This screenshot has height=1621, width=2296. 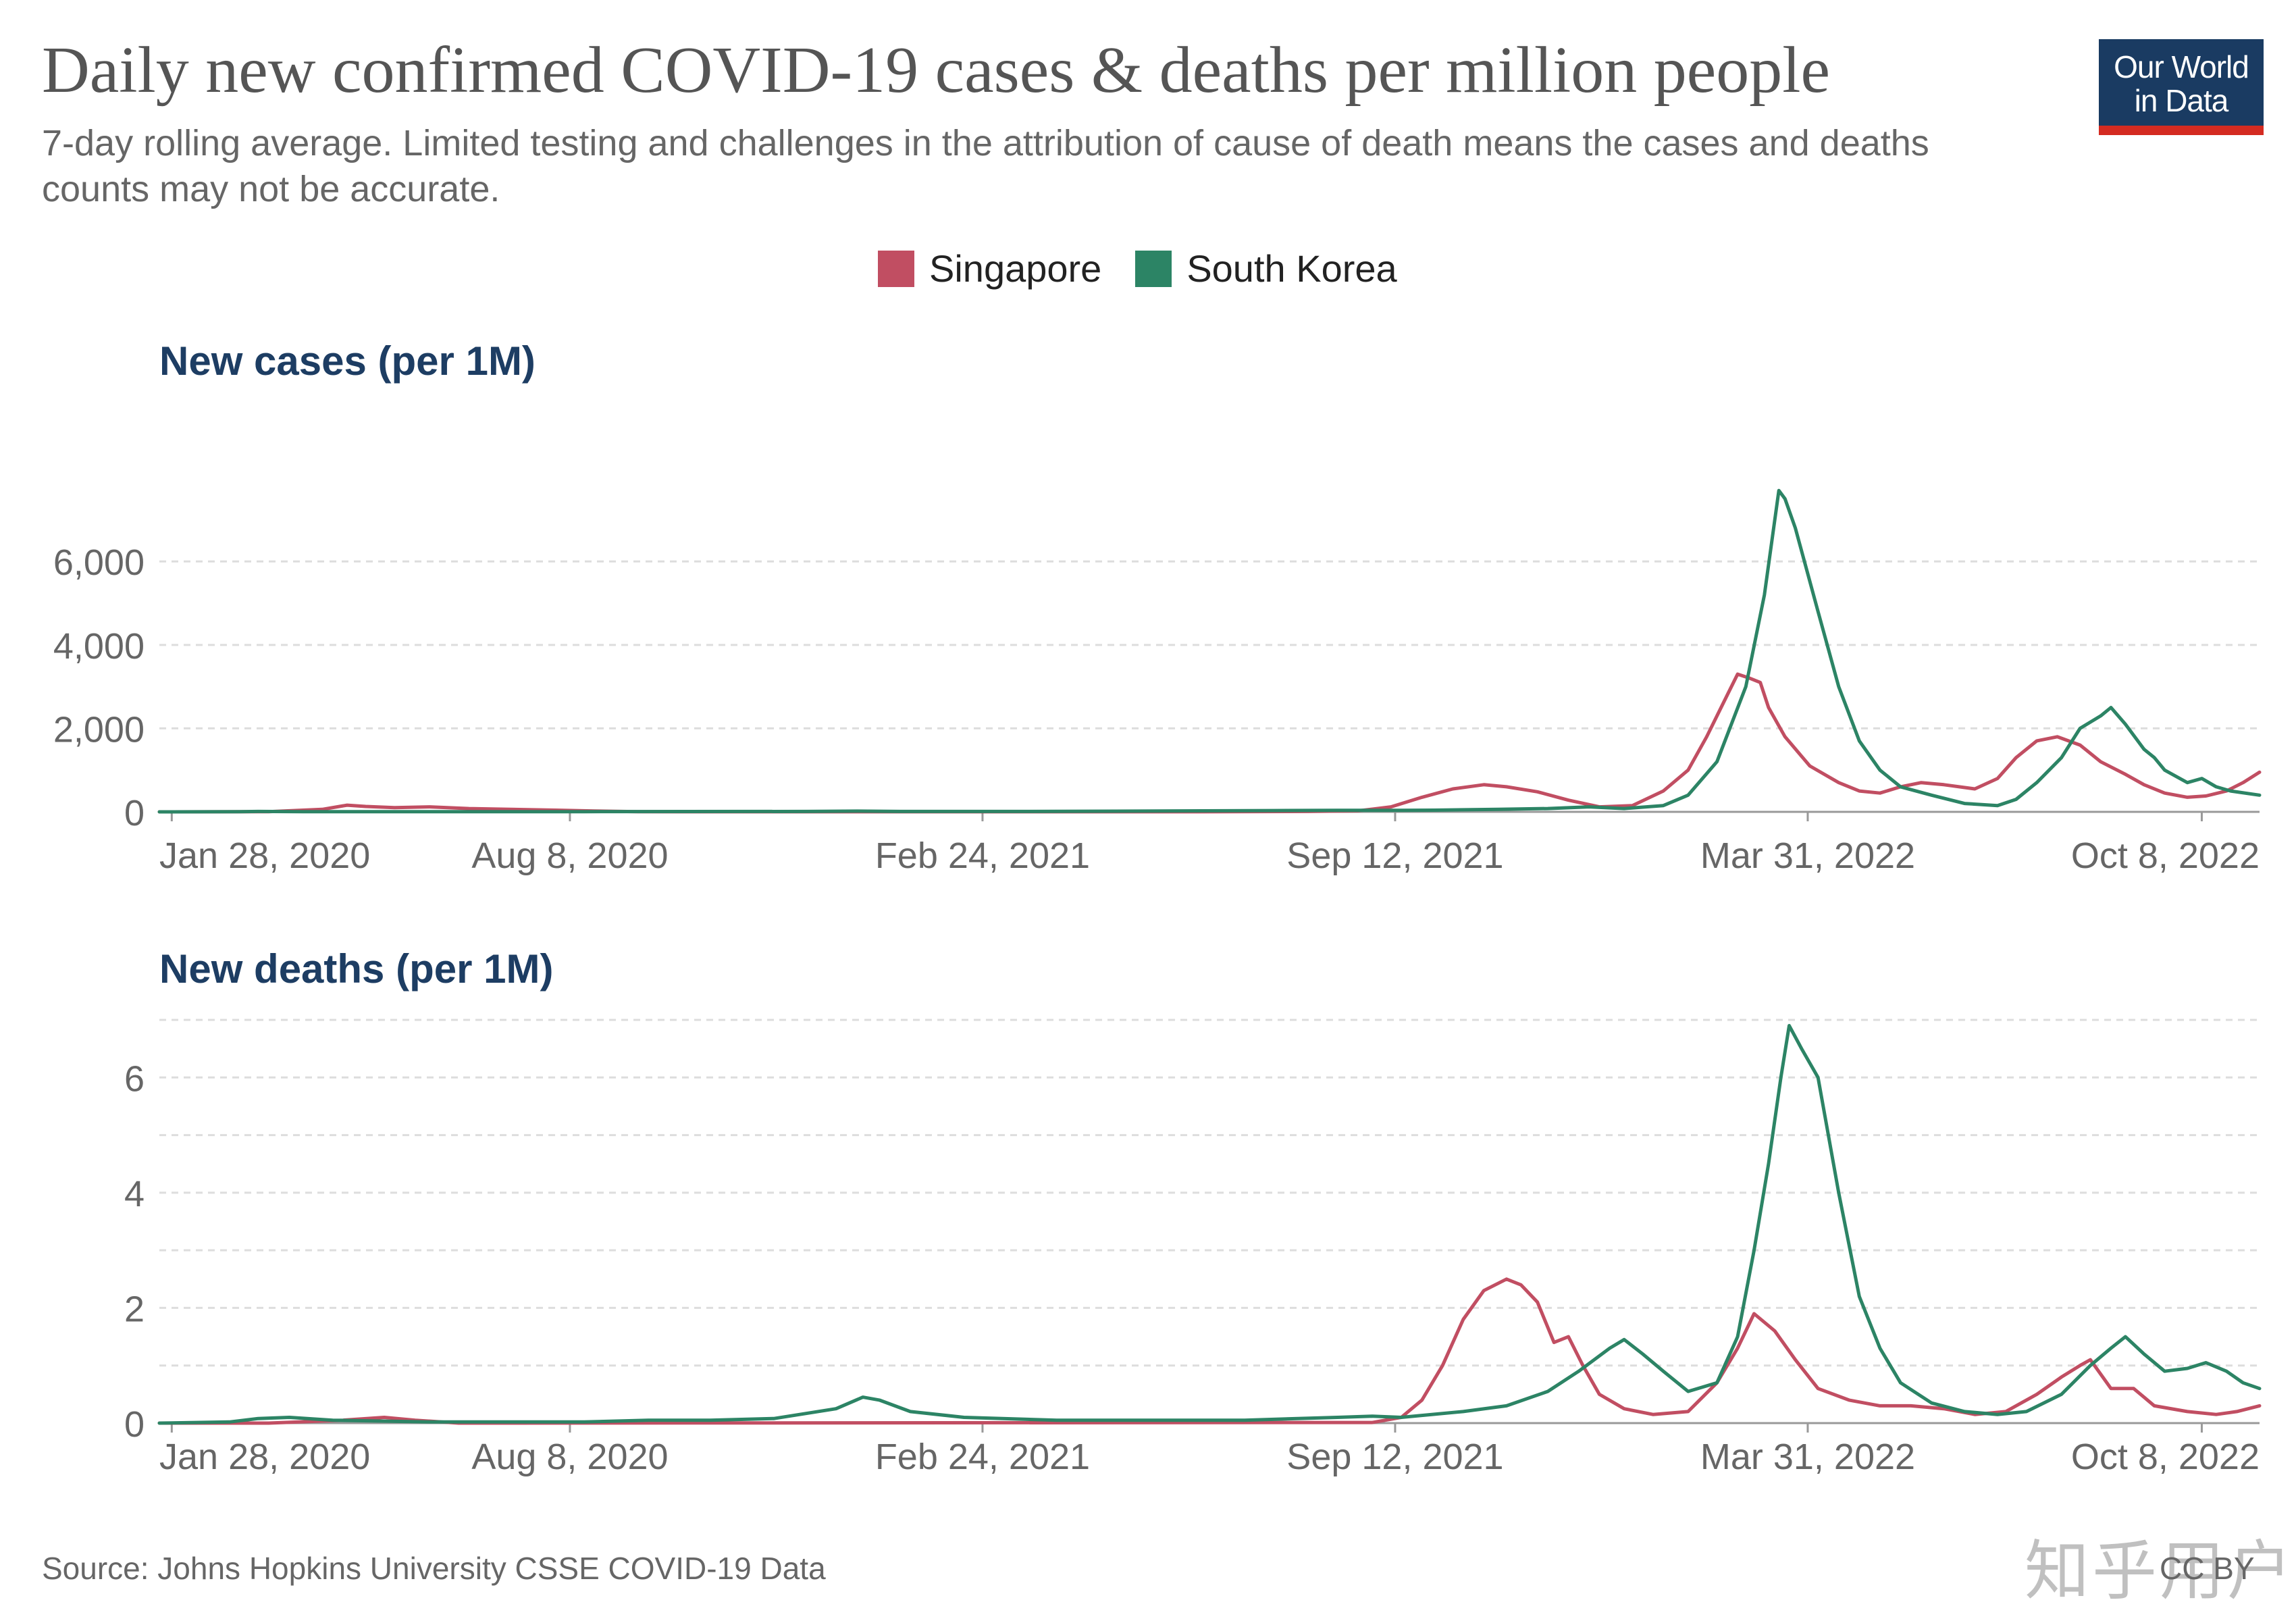 I want to click on legend-item-singapore: Singapore, so click(x=989, y=268).